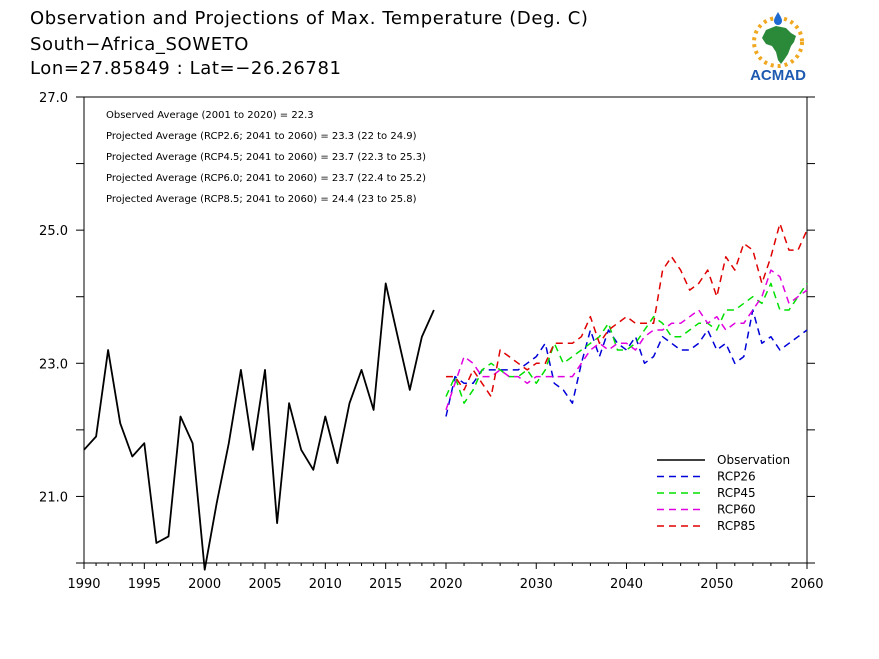  What do you see at coordinates (144, 584) in the screenshot?
I see `x-tick-label: 1995` at bounding box center [144, 584].